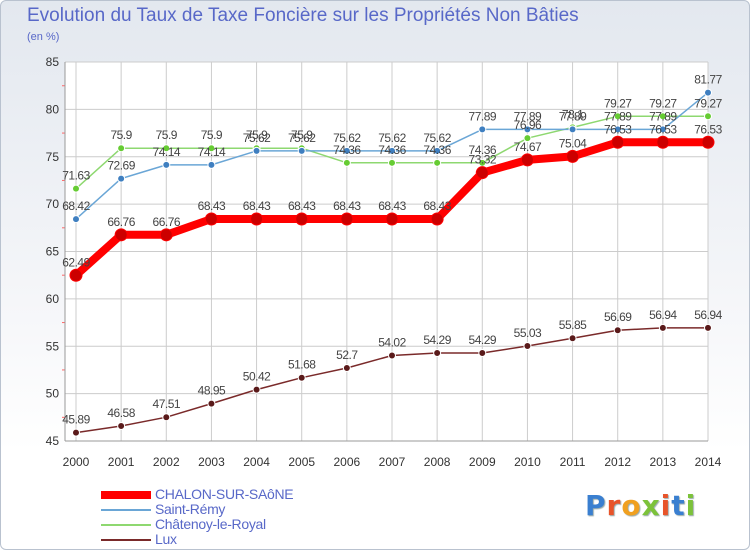  I want to click on data-label: 81.77, so click(708, 80).